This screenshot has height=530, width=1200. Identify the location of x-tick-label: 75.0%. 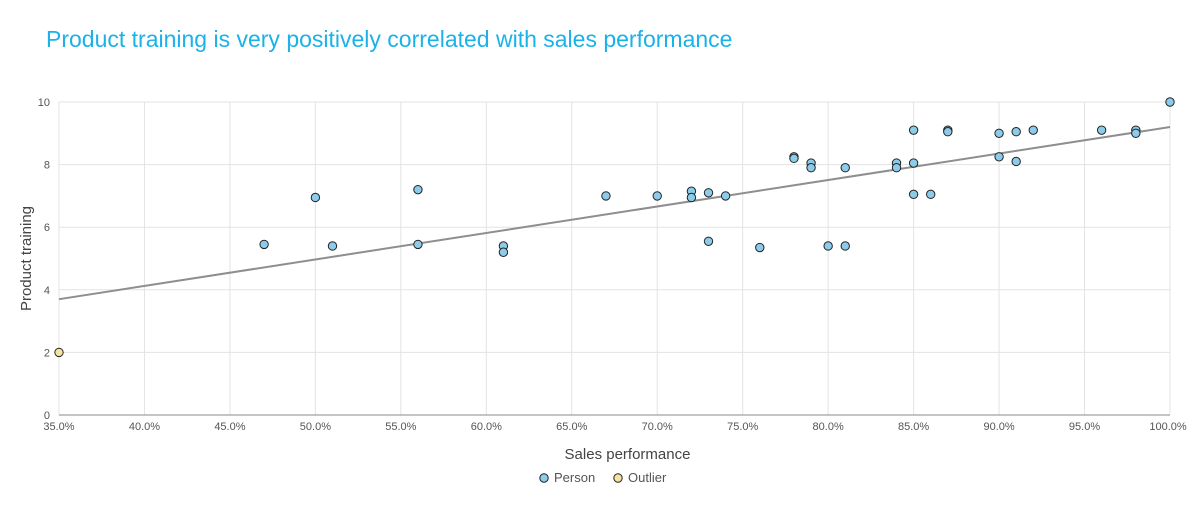
(742, 427).